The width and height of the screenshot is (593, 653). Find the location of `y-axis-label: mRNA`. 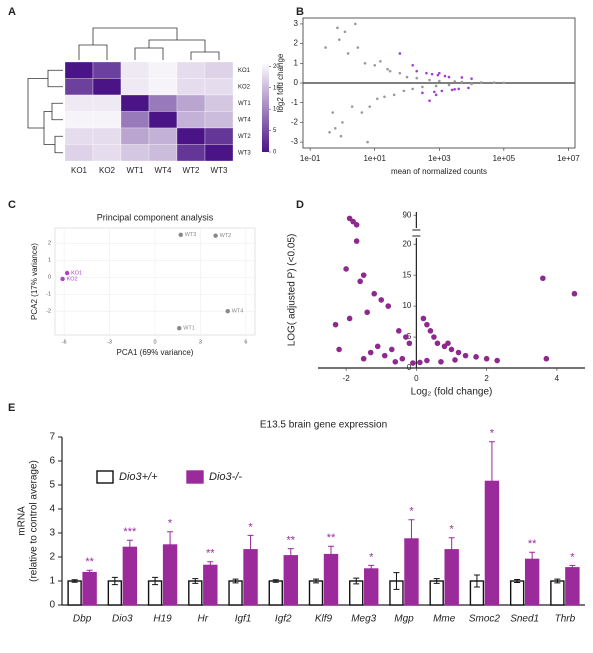

y-axis-label: mRNA is located at coordinates (22, 521).